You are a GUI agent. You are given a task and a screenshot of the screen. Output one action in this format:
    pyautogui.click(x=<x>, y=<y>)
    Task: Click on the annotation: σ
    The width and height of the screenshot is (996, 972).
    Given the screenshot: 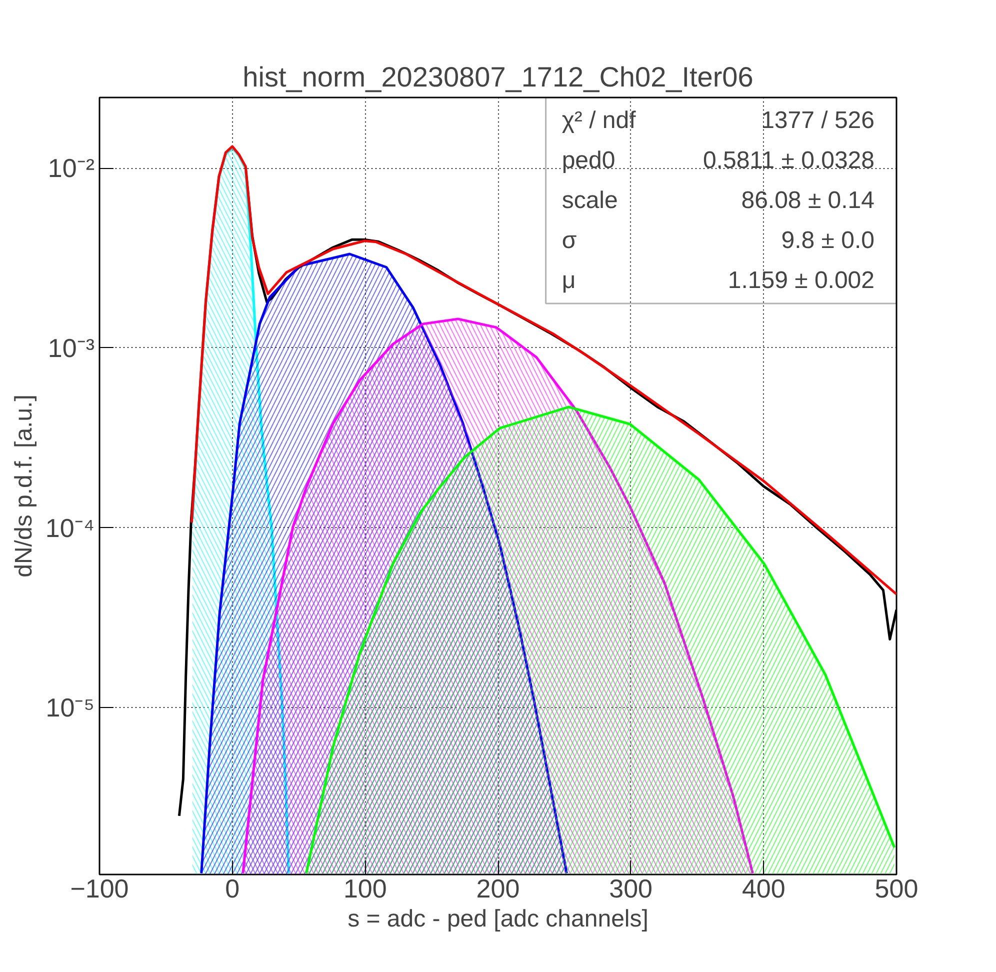 What is the action you would take?
    pyautogui.click(x=569, y=240)
    